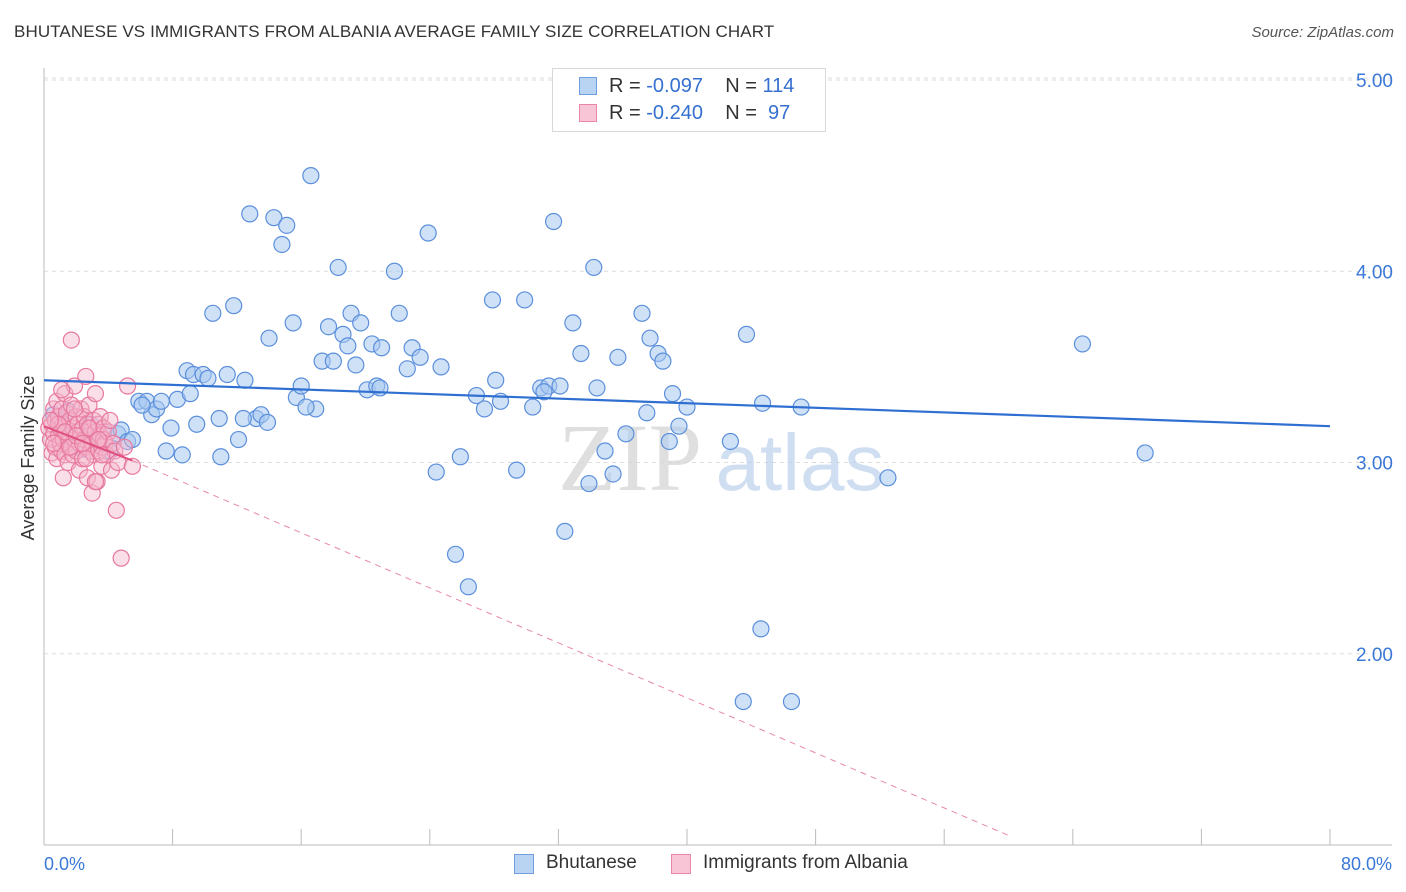  Describe the element at coordinates (588, 86) in the screenshot. I see `legend-swatch-blue` at that location.